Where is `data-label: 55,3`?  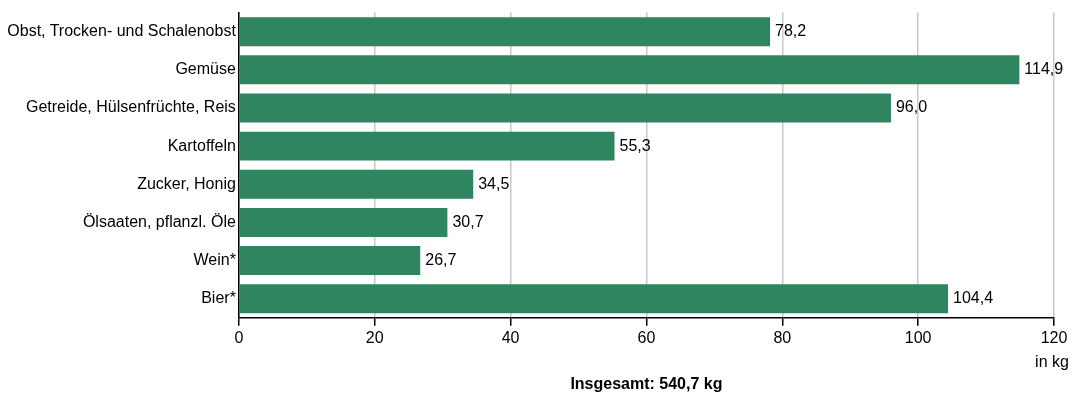 data-label: 55,3 is located at coordinates (635, 145).